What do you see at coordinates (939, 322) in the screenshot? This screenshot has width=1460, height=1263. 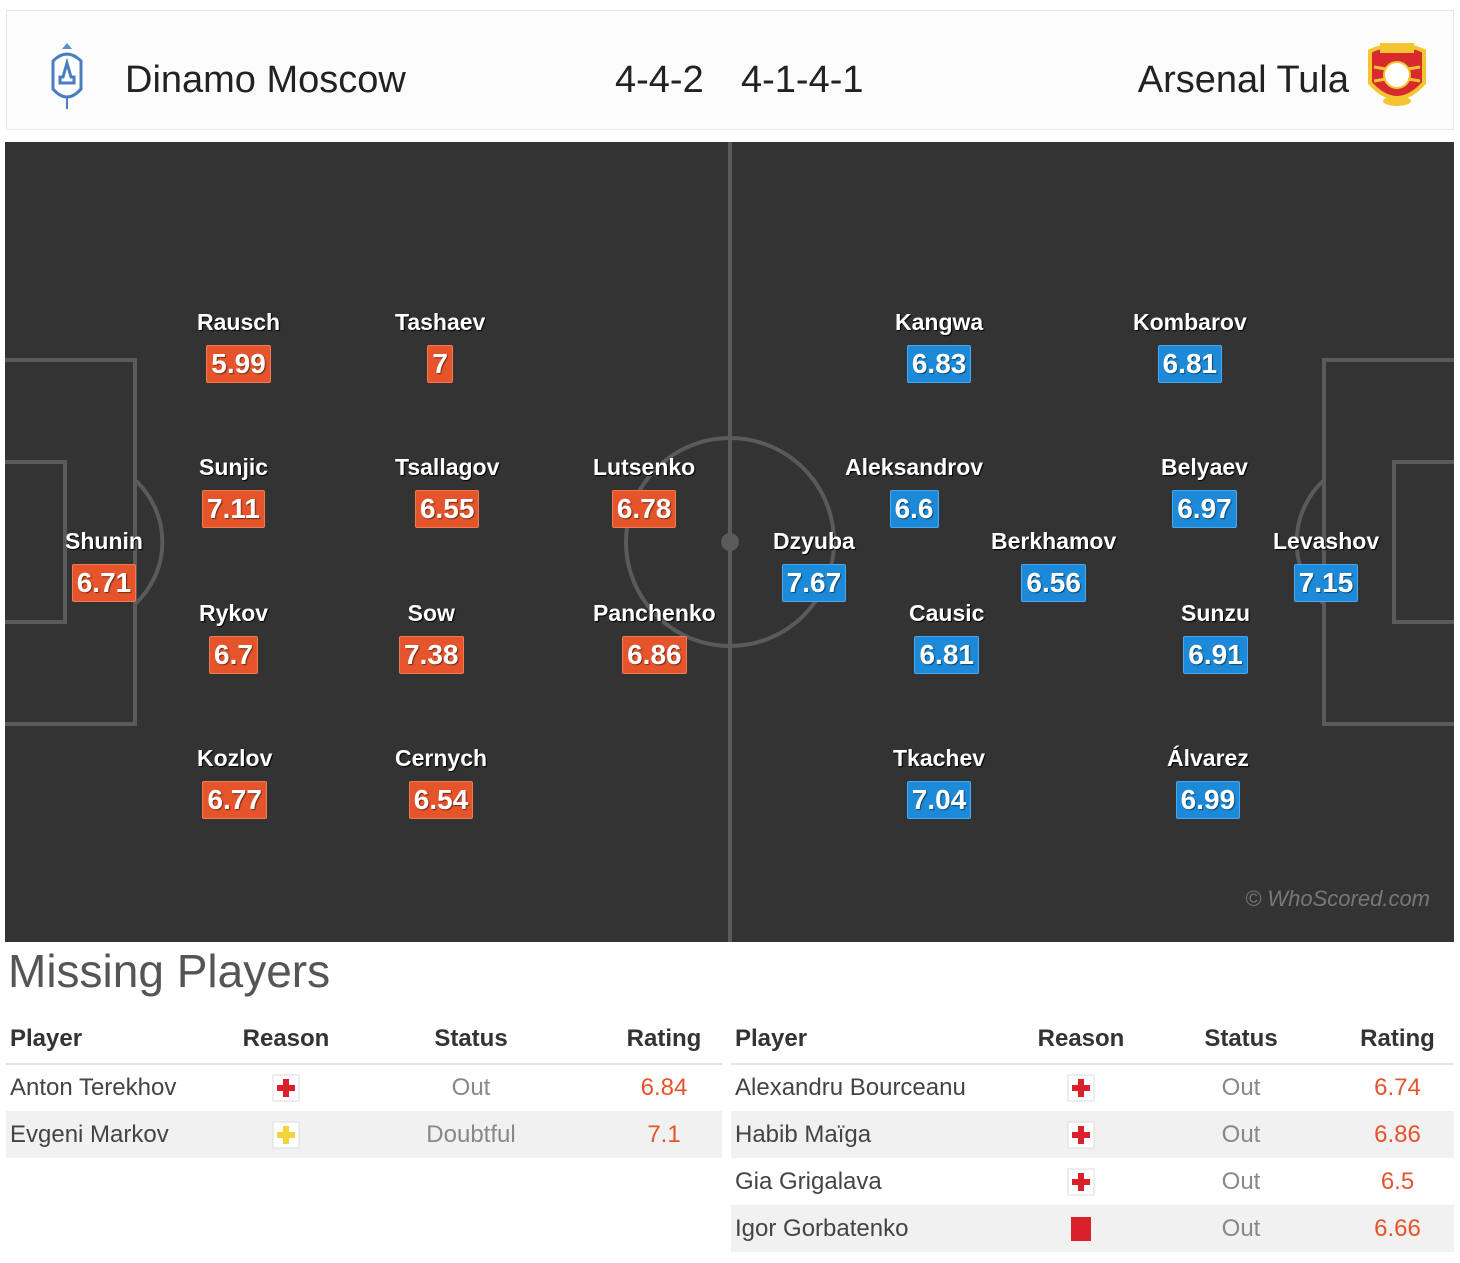 I see `player-name: Kangwa` at bounding box center [939, 322].